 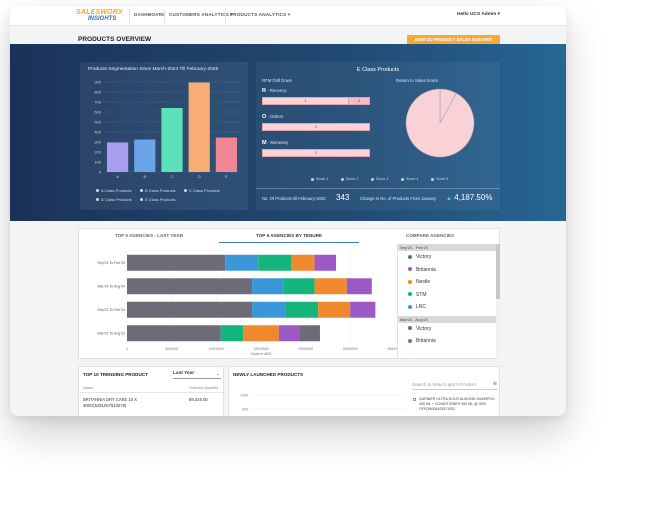 What do you see at coordinates (97, 81) in the screenshot?
I see `y-tick-label: 900` at bounding box center [97, 81].